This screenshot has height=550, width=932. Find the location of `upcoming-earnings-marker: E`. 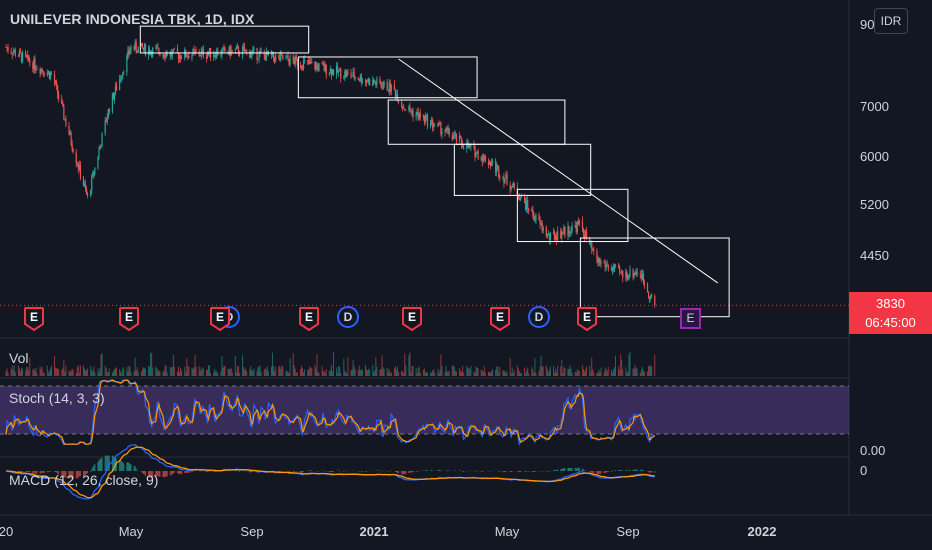

upcoming-earnings-marker: E is located at coordinates (690, 318).